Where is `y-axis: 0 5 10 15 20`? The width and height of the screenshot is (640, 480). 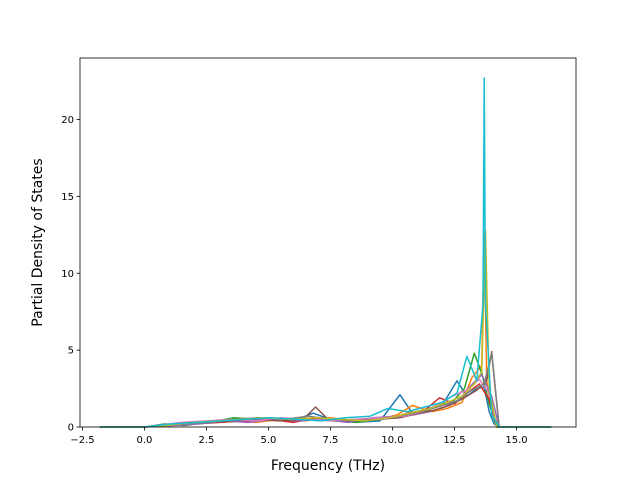 y-axis: 0 5 10 15 20 is located at coordinates (70, 274).